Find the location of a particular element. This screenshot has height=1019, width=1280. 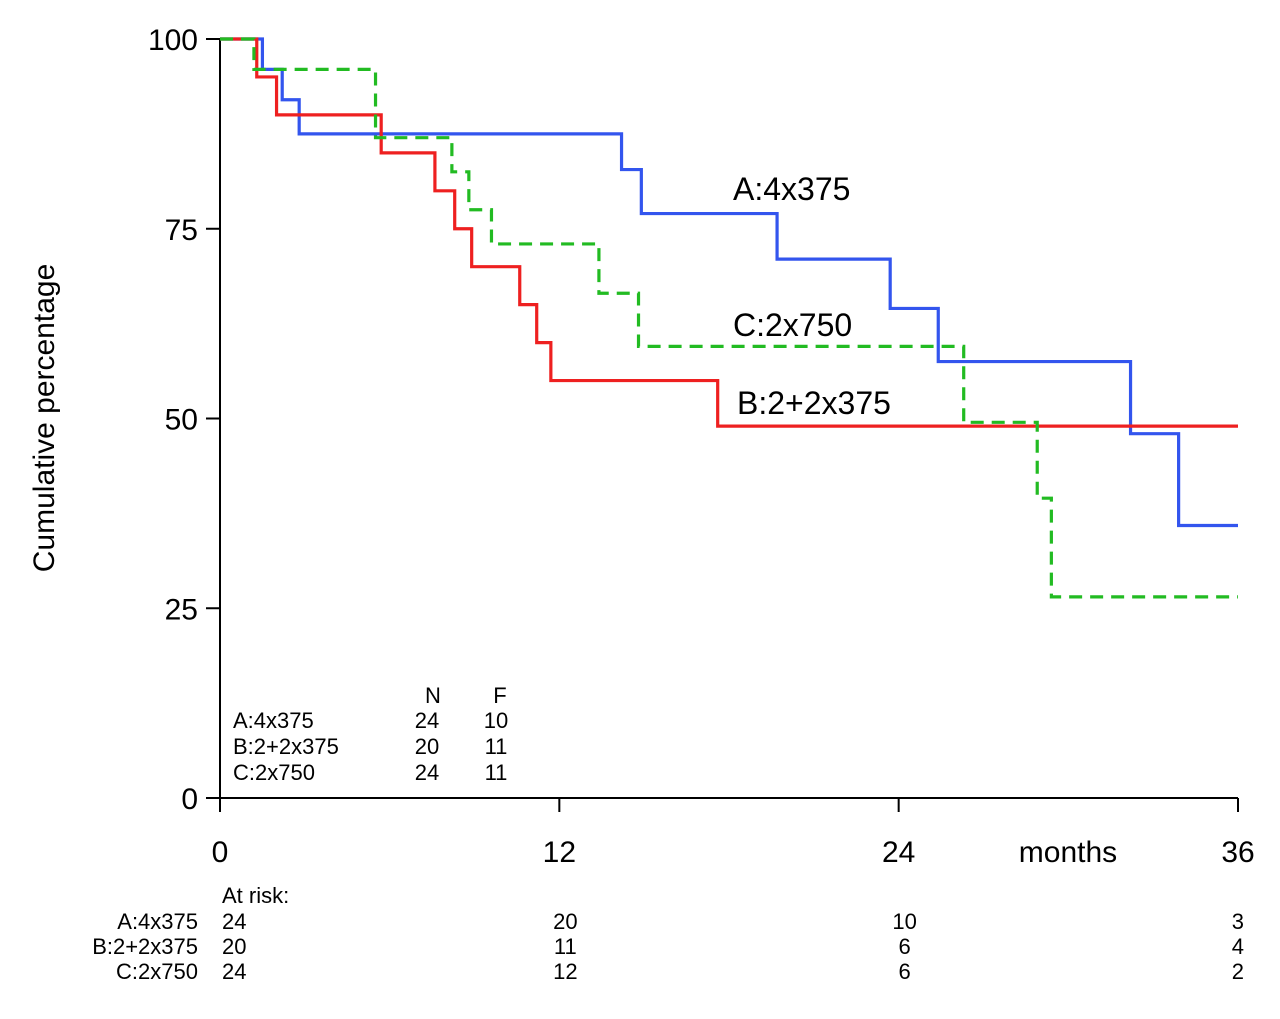

x-tick-label: 36 is located at coordinates (1237, 852).